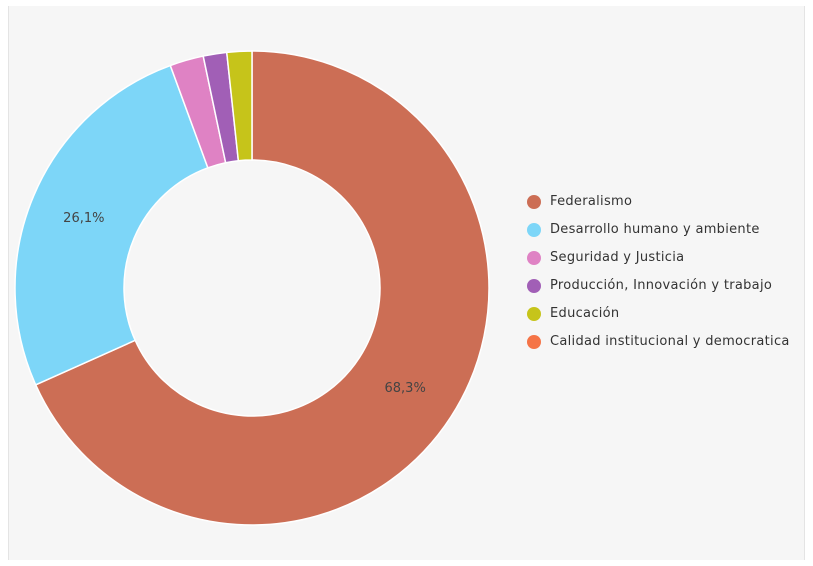 This screenshot has height=566, width=813. Describe the element at coordinates (661, 314) in the screenshot. I see `legend-item-5: Educación` at that location.